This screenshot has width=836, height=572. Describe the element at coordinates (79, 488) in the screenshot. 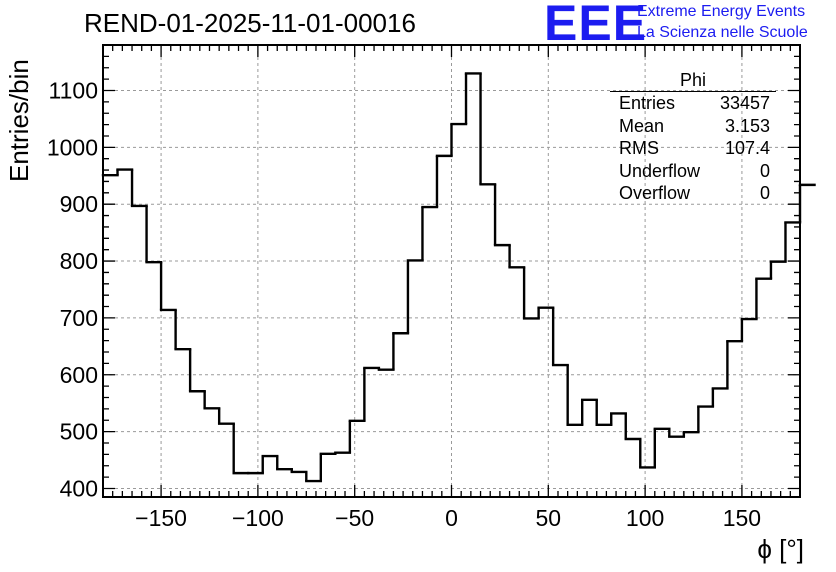

I see `y-tick-label: 400` at that location.